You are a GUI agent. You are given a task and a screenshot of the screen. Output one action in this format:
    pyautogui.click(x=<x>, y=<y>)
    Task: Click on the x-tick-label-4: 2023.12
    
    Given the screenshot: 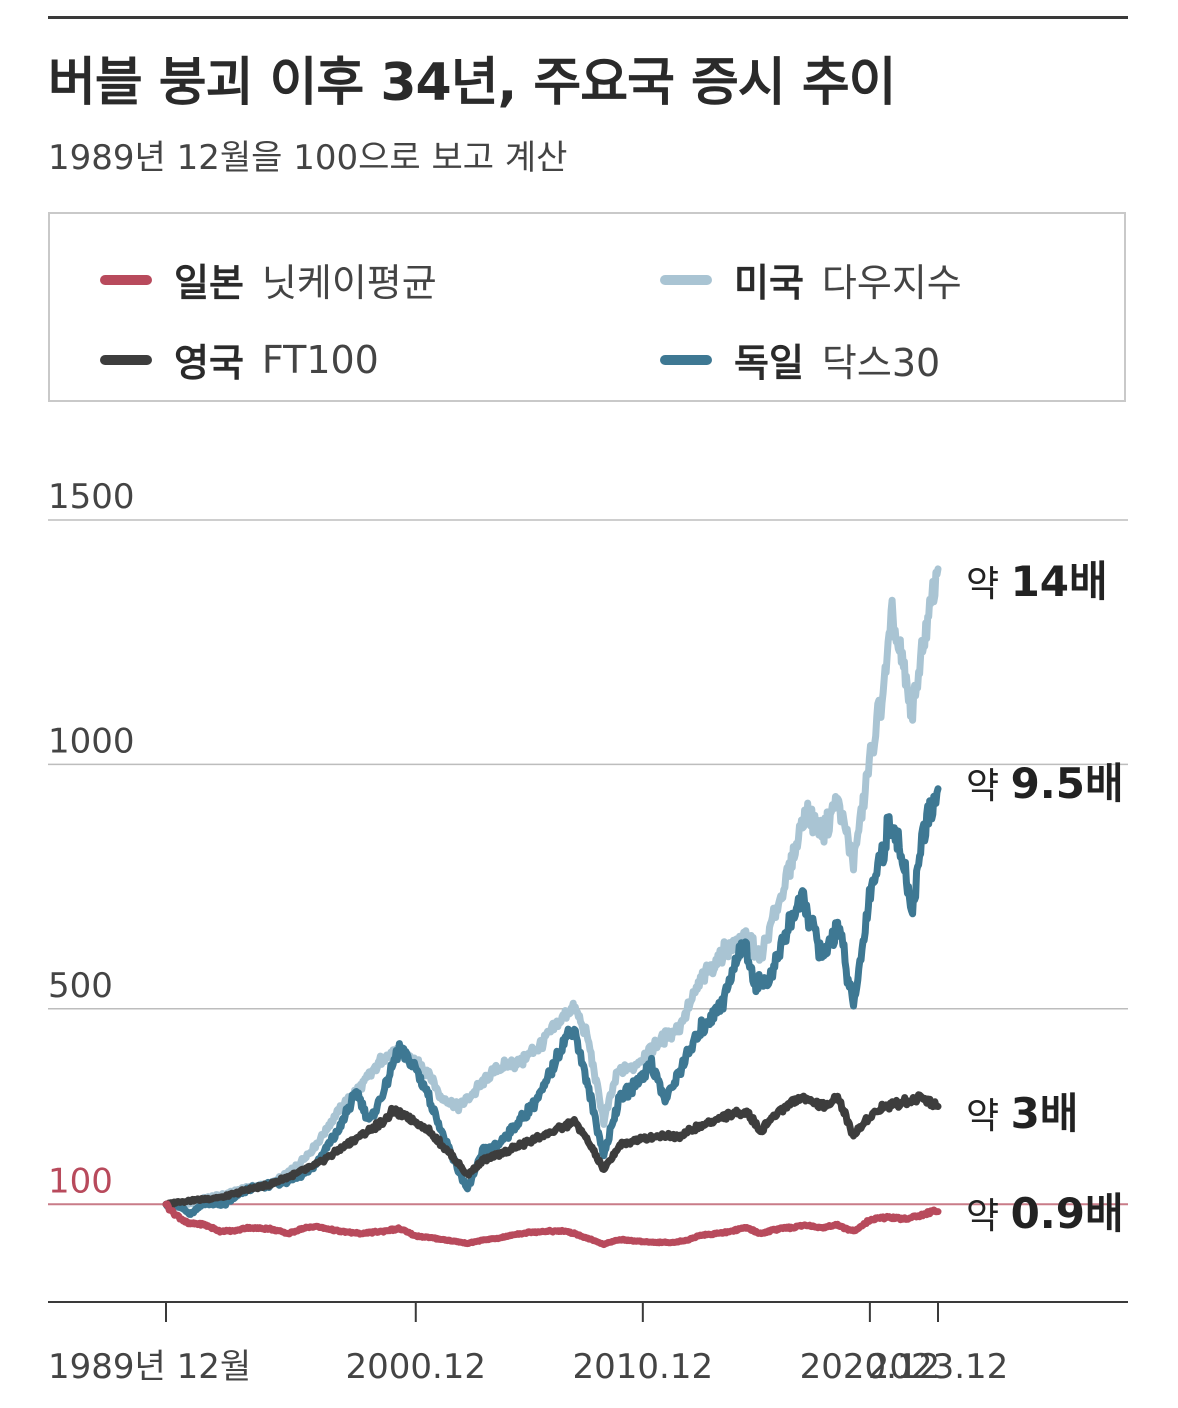 What is the action you would take?
    pyautogui.click(x=938, y=1367)
    